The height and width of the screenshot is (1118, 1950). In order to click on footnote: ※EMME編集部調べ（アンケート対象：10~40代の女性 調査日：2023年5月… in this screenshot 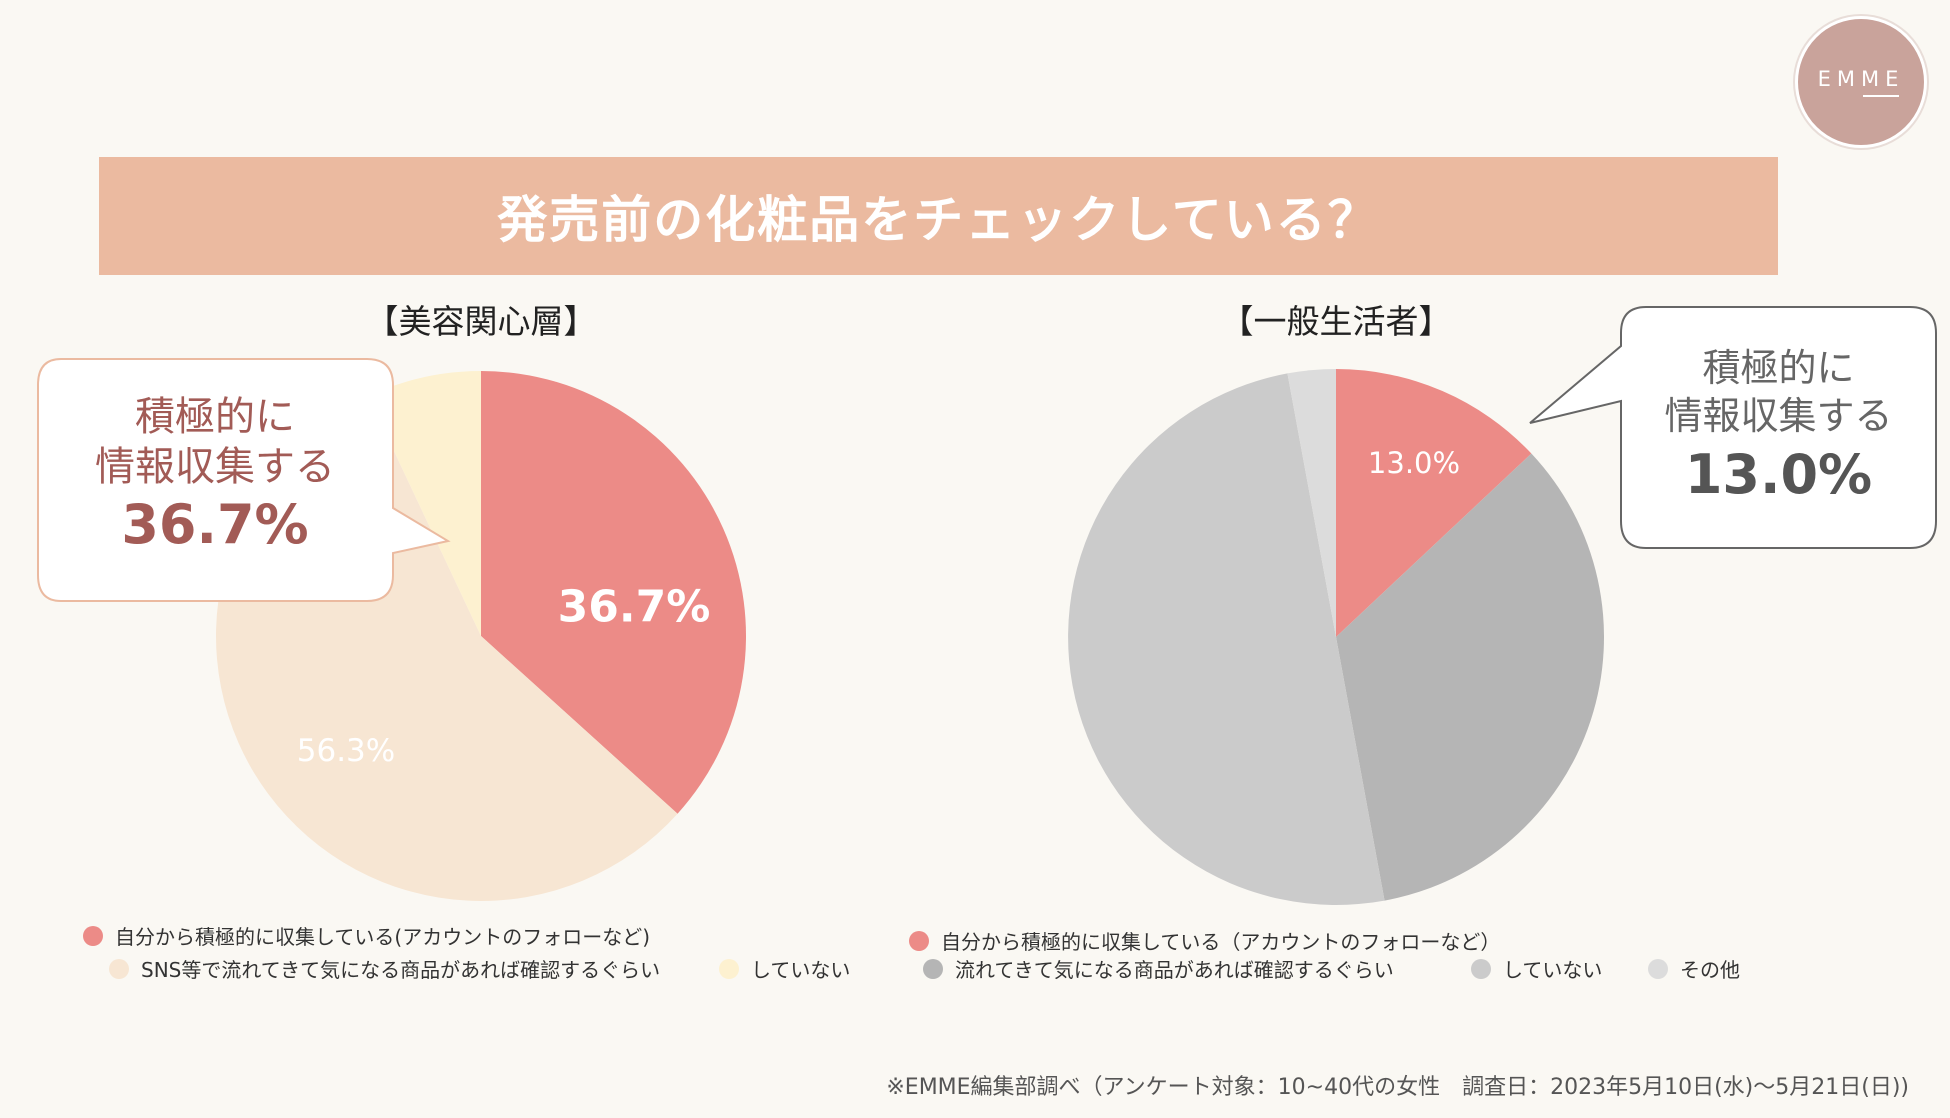, I will do `click(1397, 1087)`.